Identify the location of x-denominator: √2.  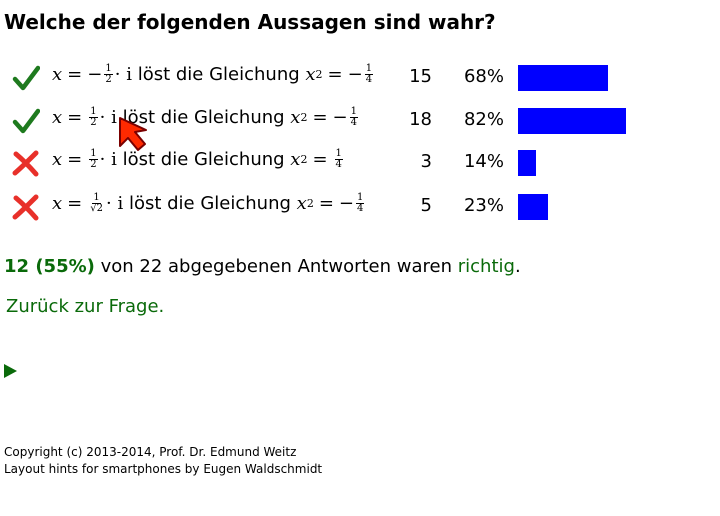
(96, 208).